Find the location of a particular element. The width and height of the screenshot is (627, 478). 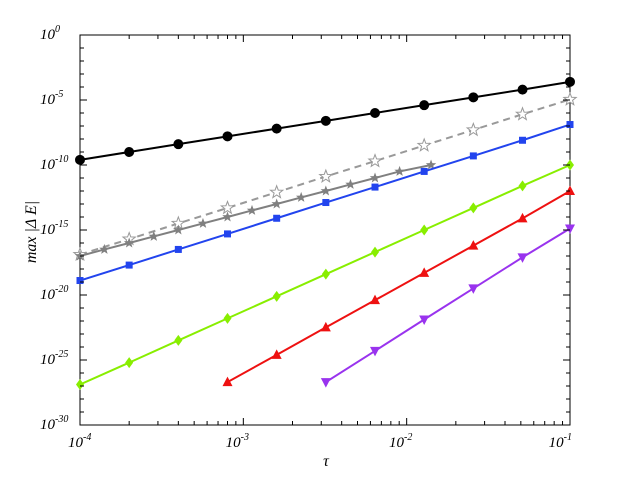

y-tick-label: 10⁻²⁵ is located at coordinates (54, 358).